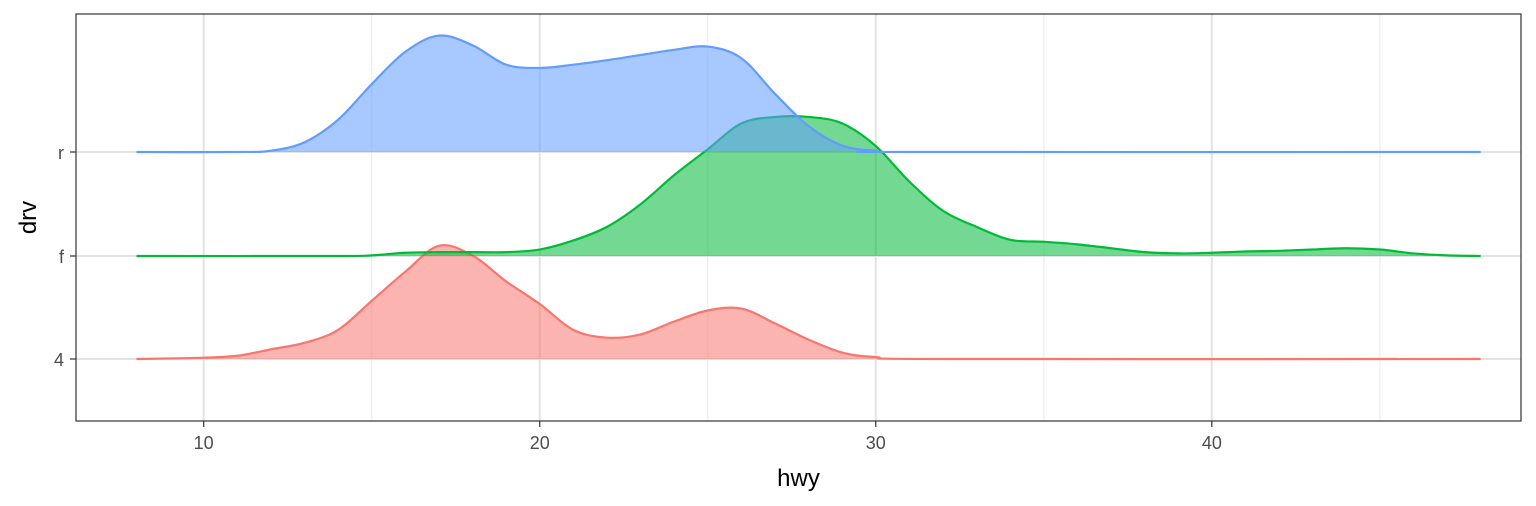 This screenshot has width=1536, height=506. I want to click on x-tick-label: 30, so click(876, 443).